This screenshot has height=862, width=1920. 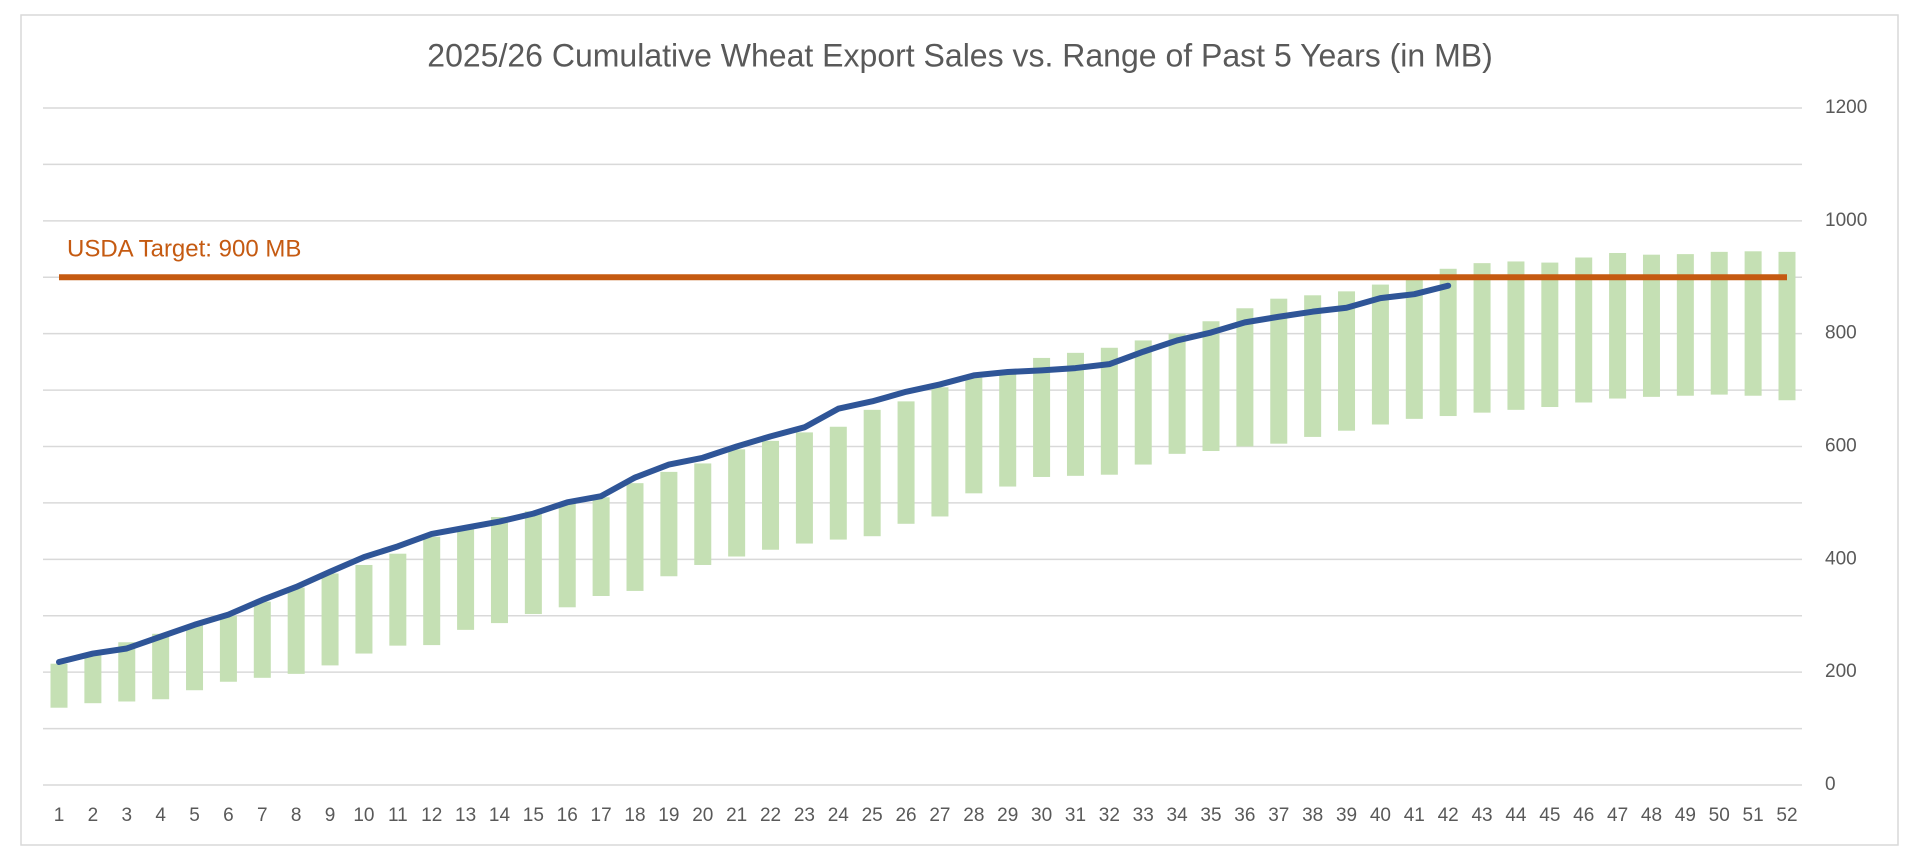 What do you see at coordinates (939, 815) in the screenshot?
I see `x-tick-label: 27` at bounding box center [939, 815].